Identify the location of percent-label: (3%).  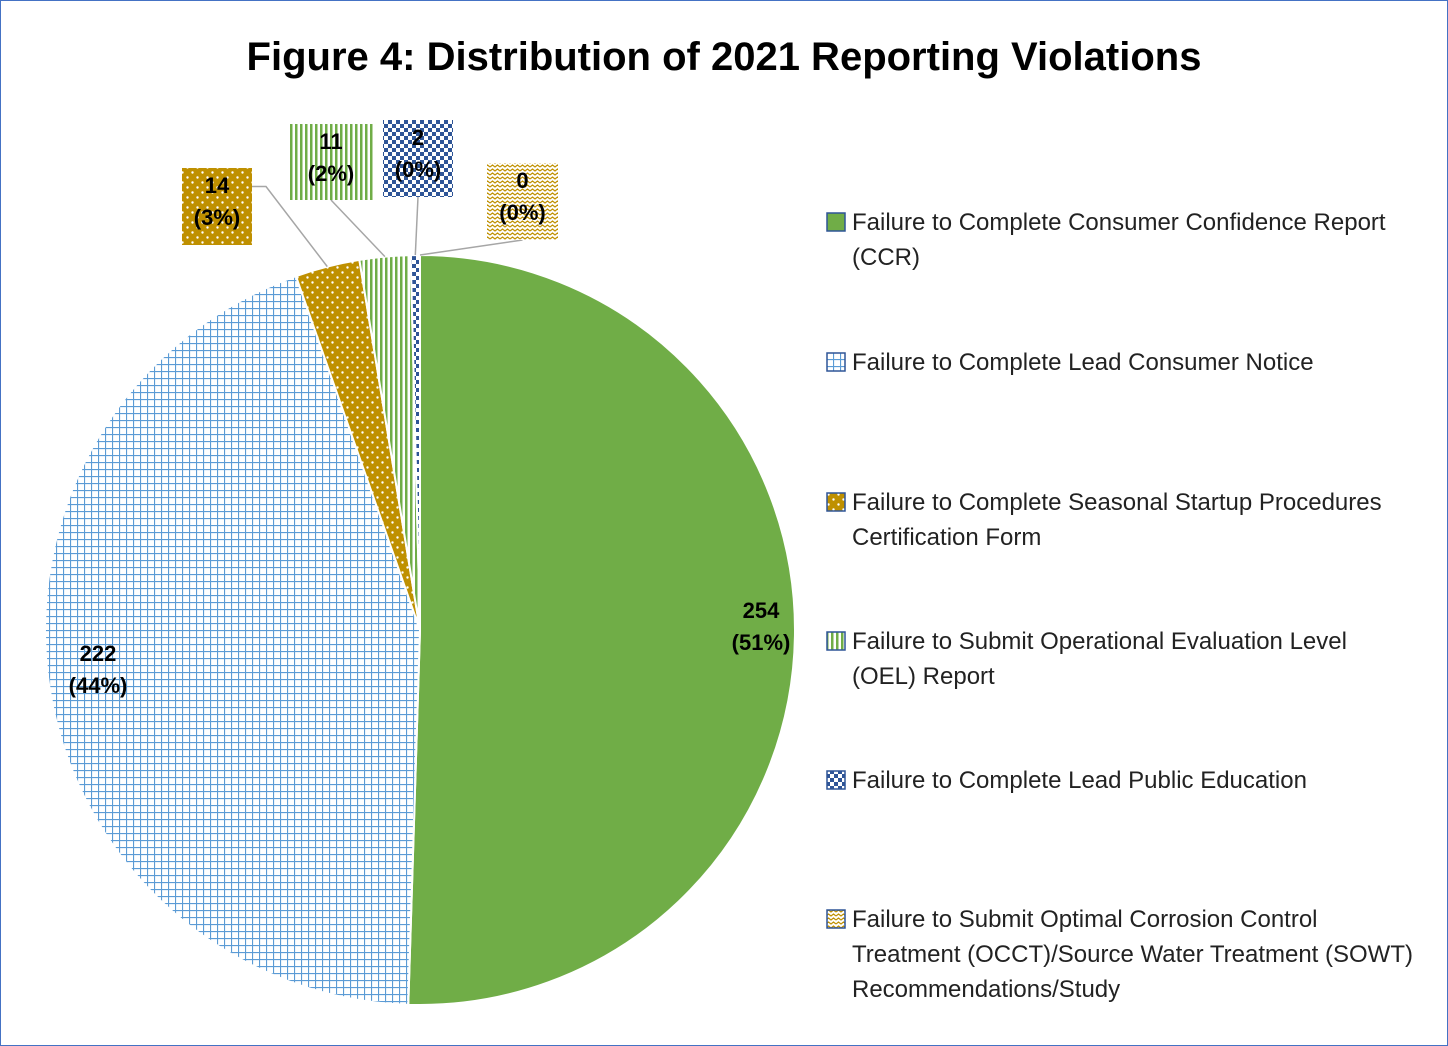
(217, 217).